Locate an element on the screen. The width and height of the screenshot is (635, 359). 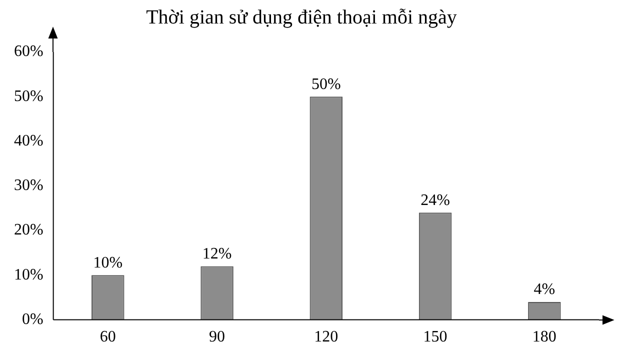
data-label: 4% is located at coordinates (545, 289).